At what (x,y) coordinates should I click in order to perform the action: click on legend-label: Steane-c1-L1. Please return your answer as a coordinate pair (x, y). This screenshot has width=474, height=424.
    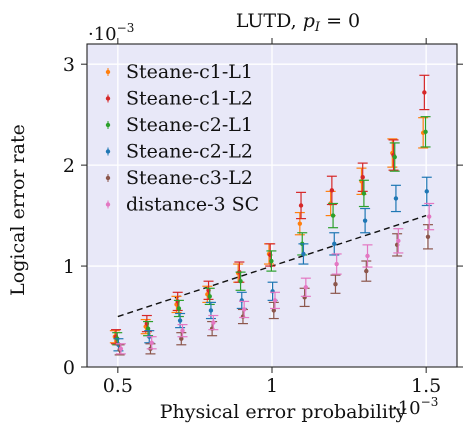
    Looking at the image, I should click on (189, 72).